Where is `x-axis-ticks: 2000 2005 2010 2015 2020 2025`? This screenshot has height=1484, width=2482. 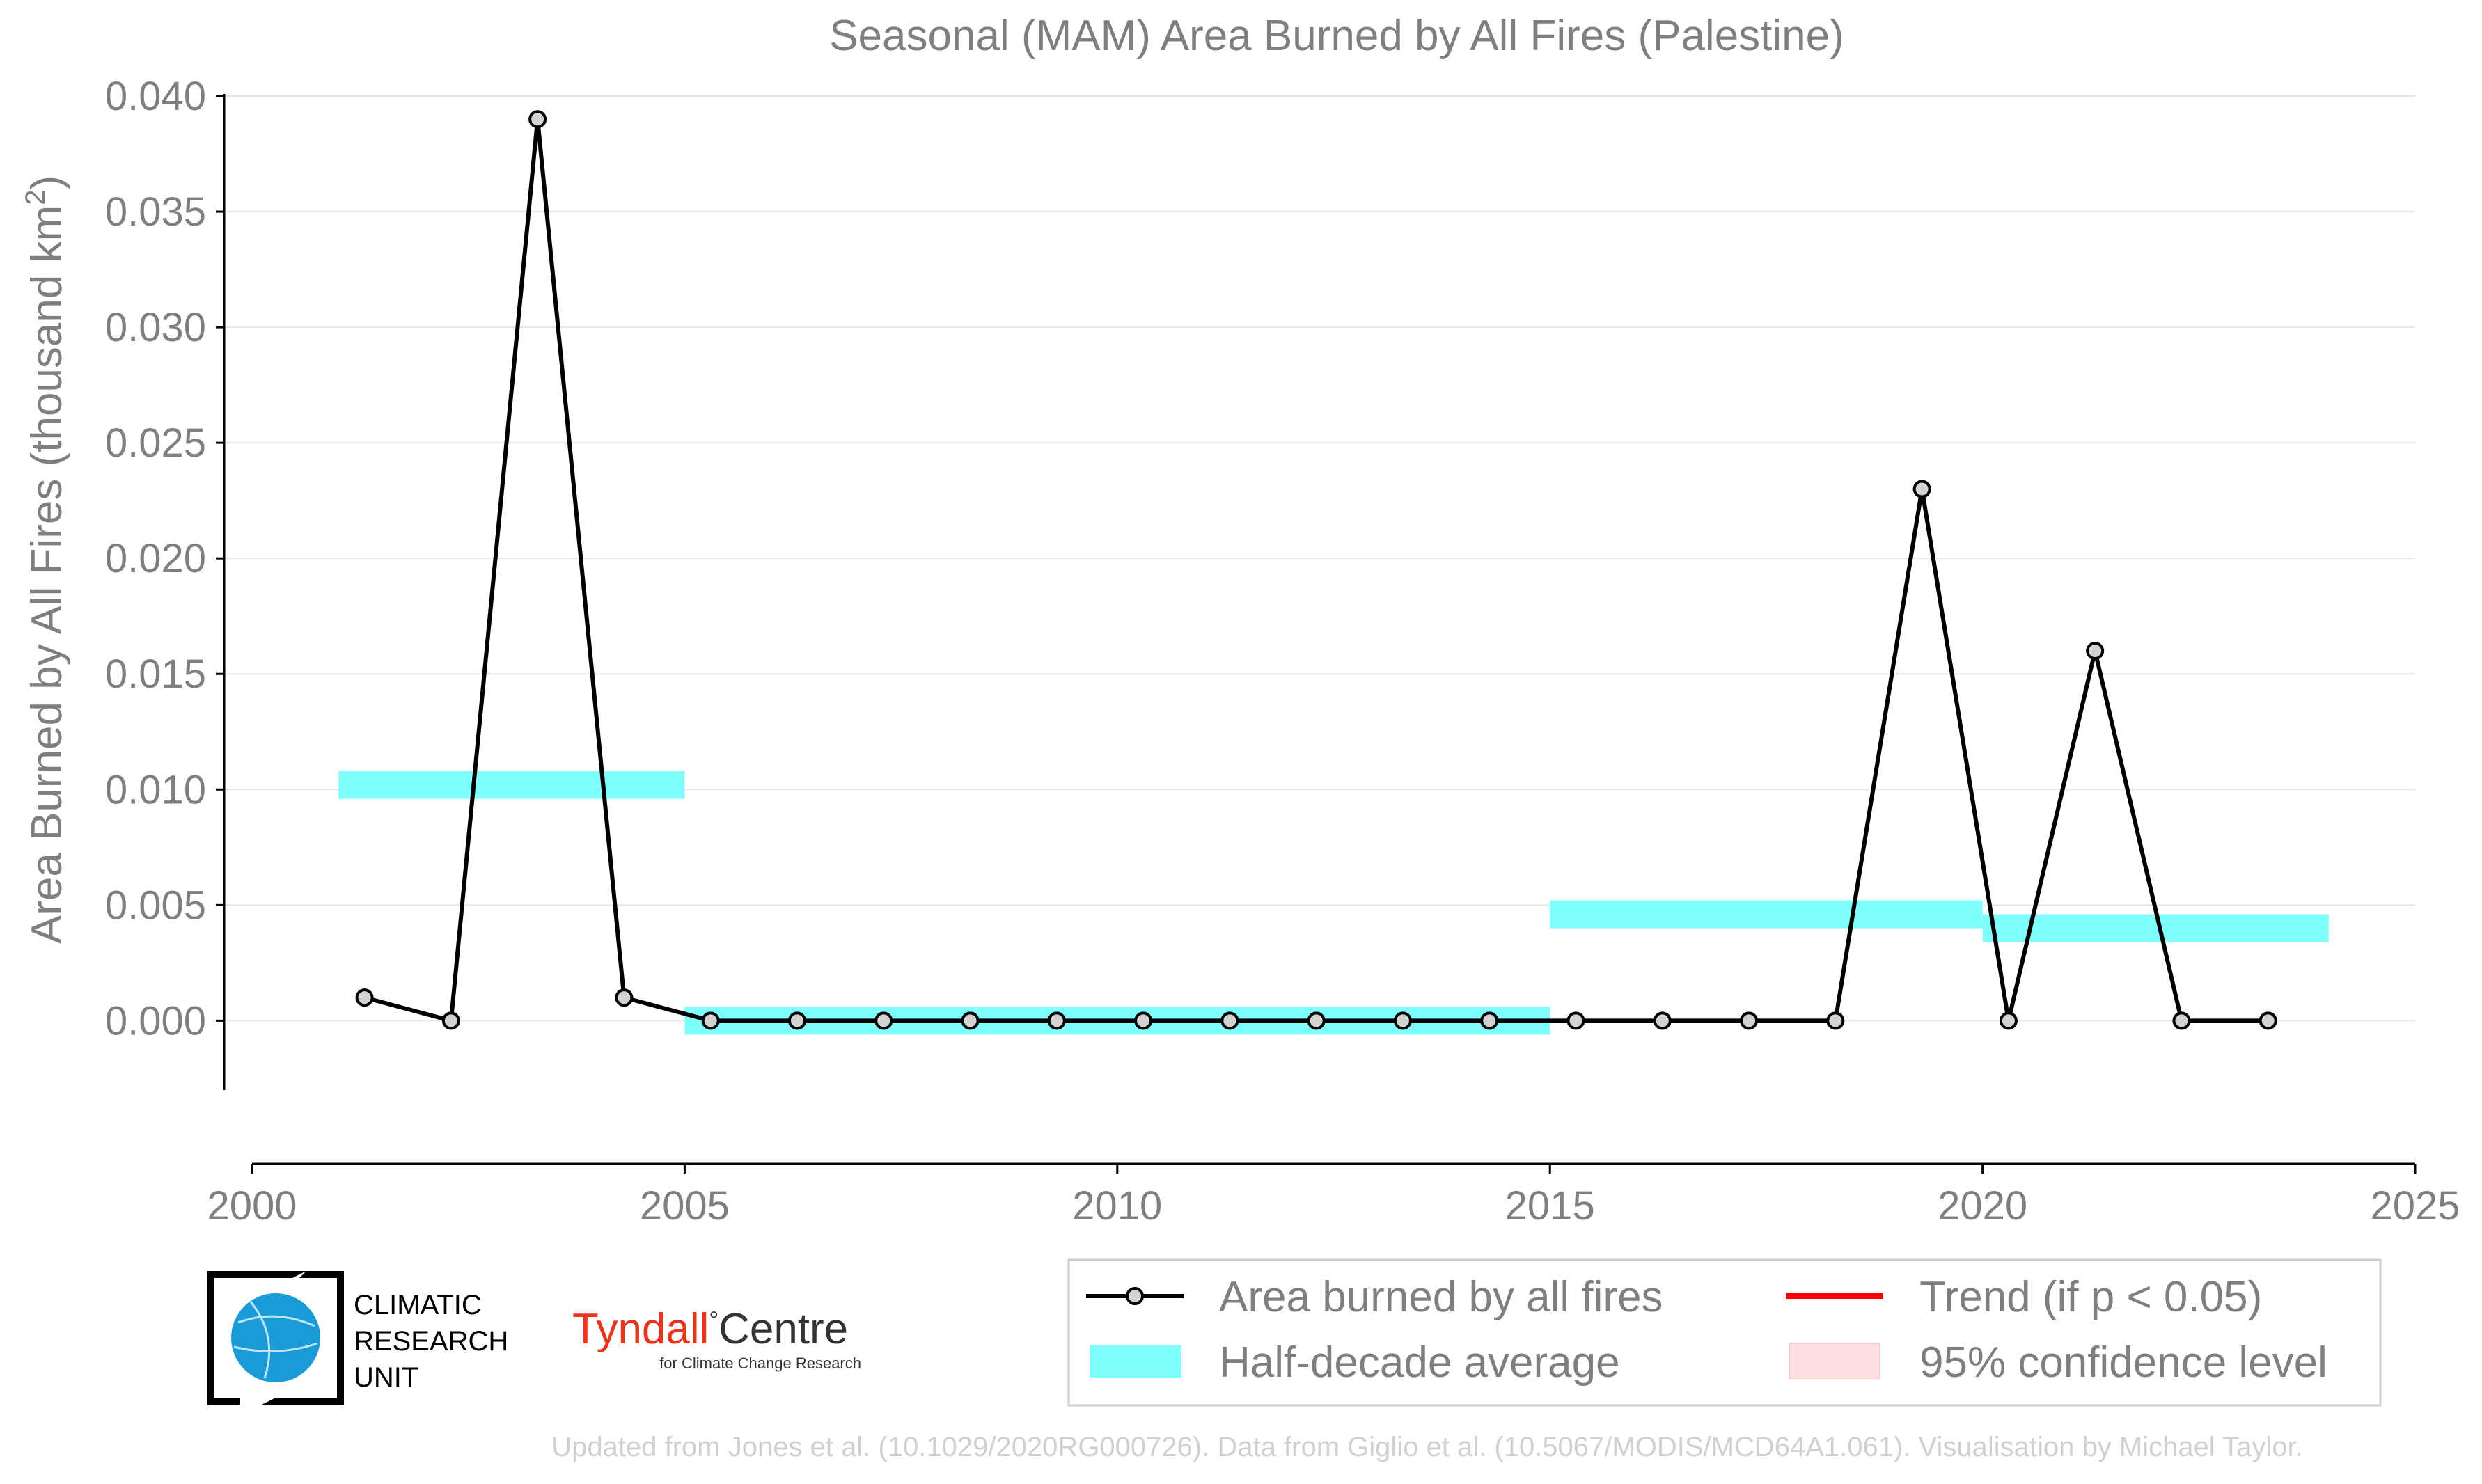 x-axis-ticks: 2000 2005 2010 2015 2020 2025 is located at coordinates (1333, 1196).